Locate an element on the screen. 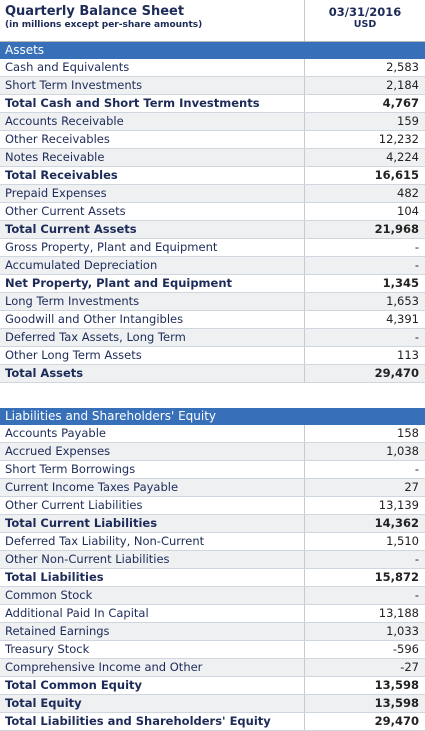 The height and width of the screenshot is (731, 425). row-value: 1,345 is located at coordinates (400, 283).